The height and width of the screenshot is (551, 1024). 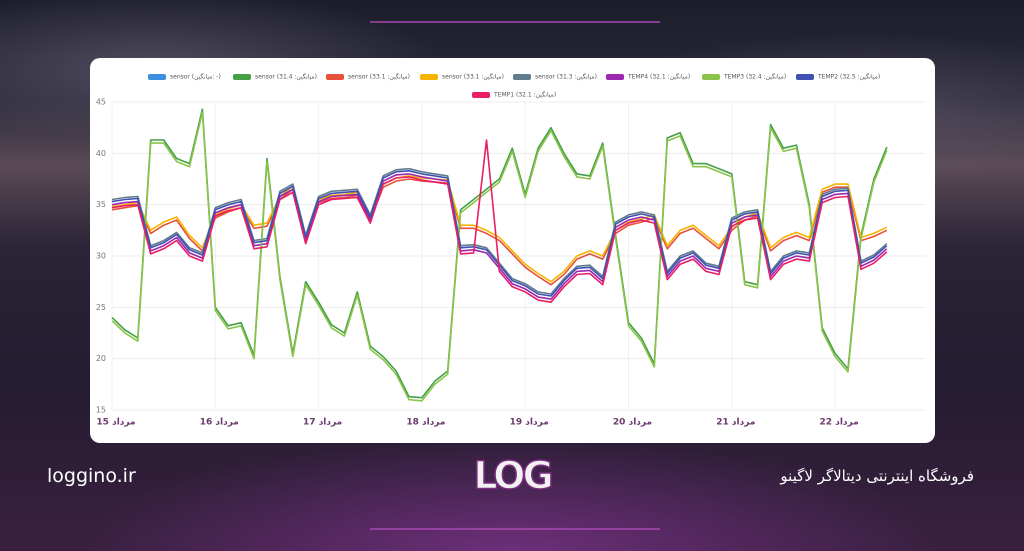 I want to click on y-tick-label: 30, so click(x=101, y=256).